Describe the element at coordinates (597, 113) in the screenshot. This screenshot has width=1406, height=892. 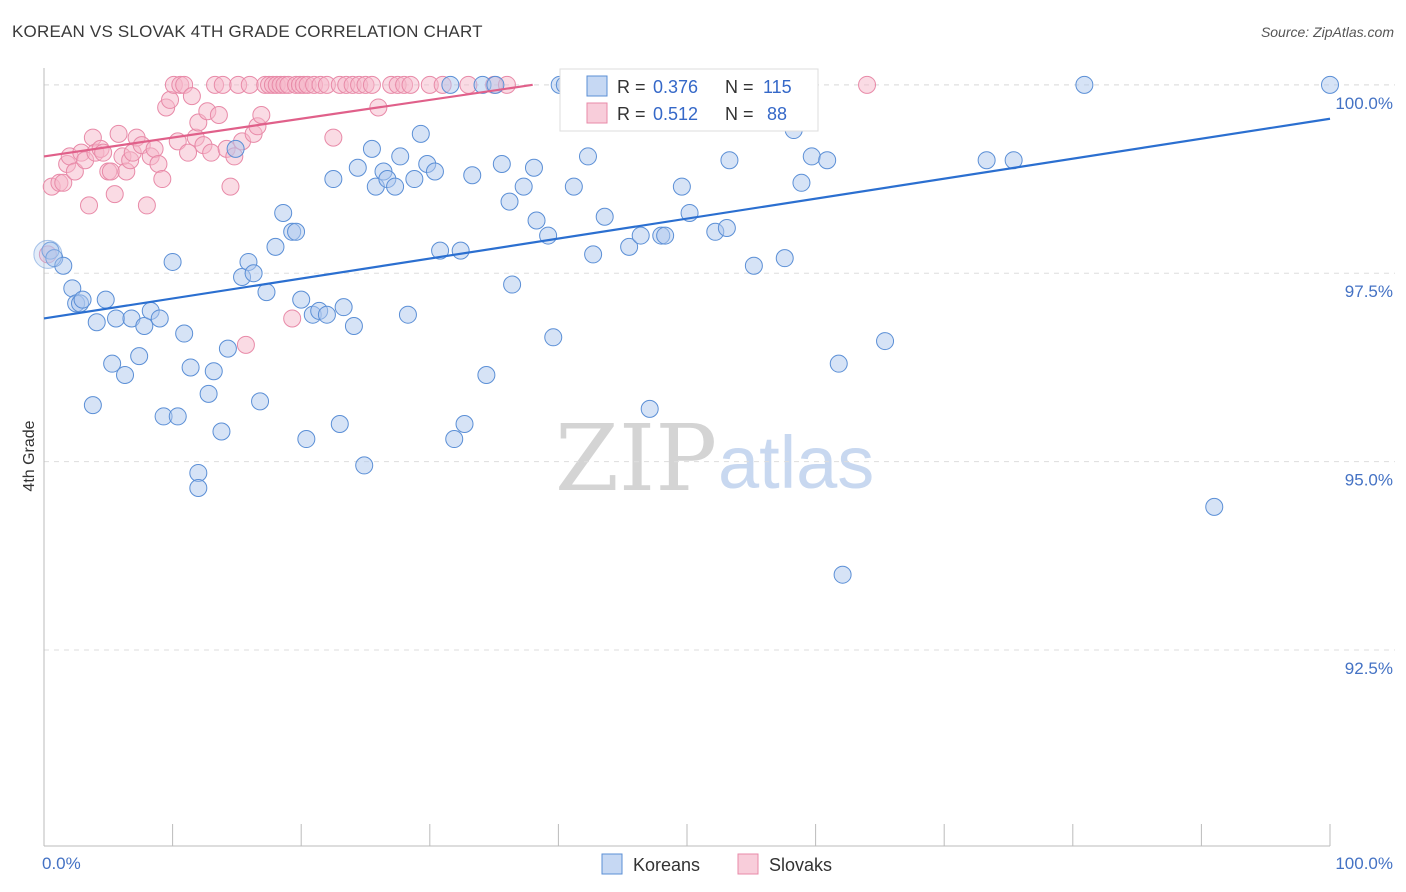
I see `slovaks-legend-swatch` at that location.